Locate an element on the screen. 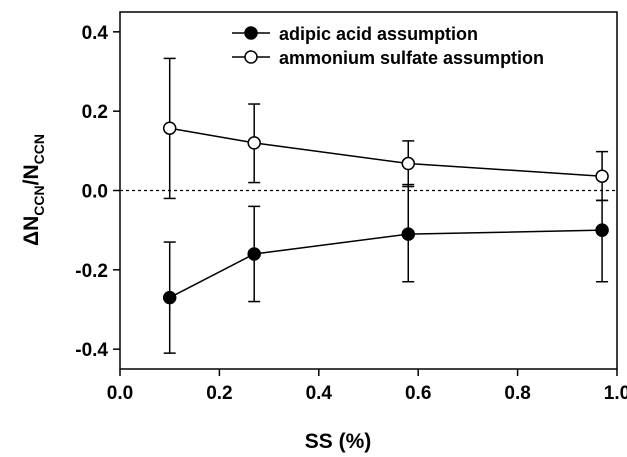 The image size is (627, 457). y-tick-label: 0.0 is located at coordinates (95, 192).